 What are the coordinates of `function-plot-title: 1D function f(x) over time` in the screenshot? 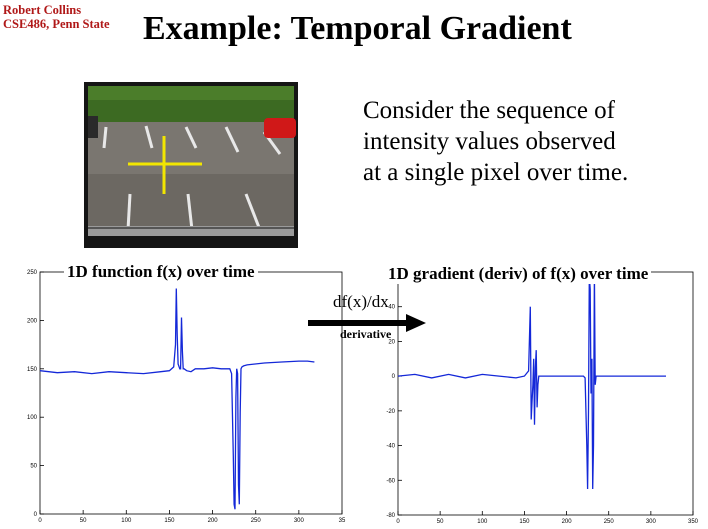 It's located at (161, 272).